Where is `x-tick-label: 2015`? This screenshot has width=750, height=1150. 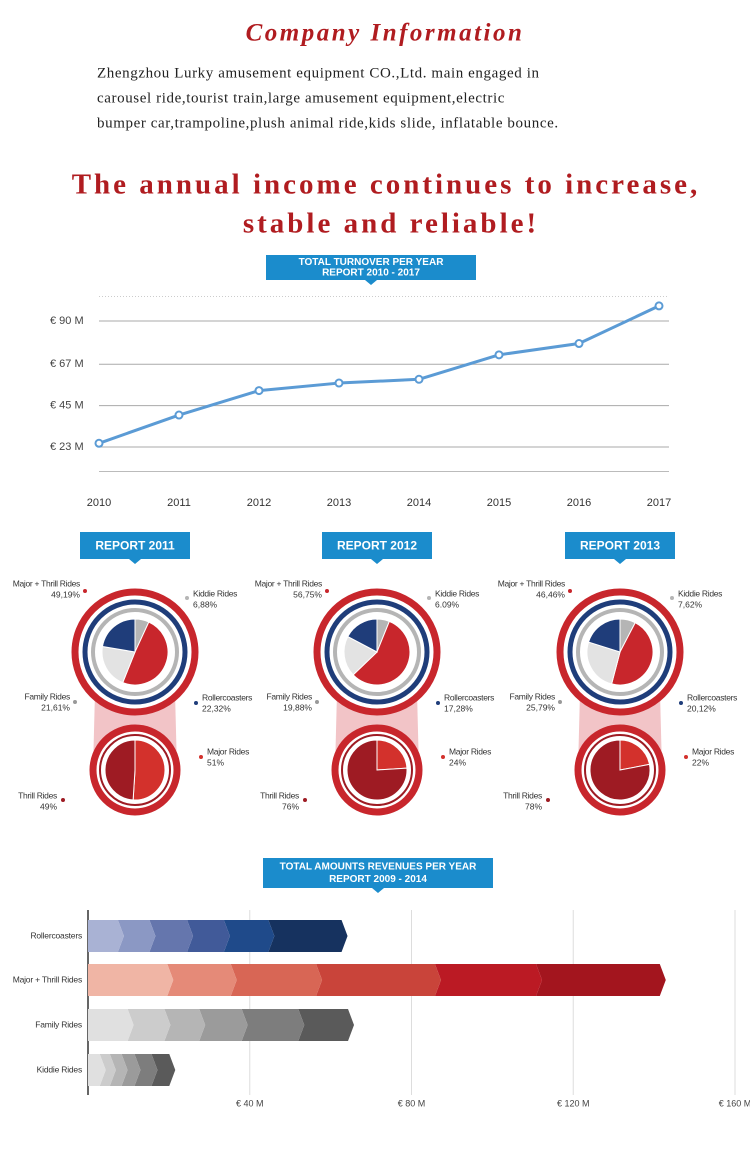
x-tick-label: 2015 is located at coordinates (499, 503).